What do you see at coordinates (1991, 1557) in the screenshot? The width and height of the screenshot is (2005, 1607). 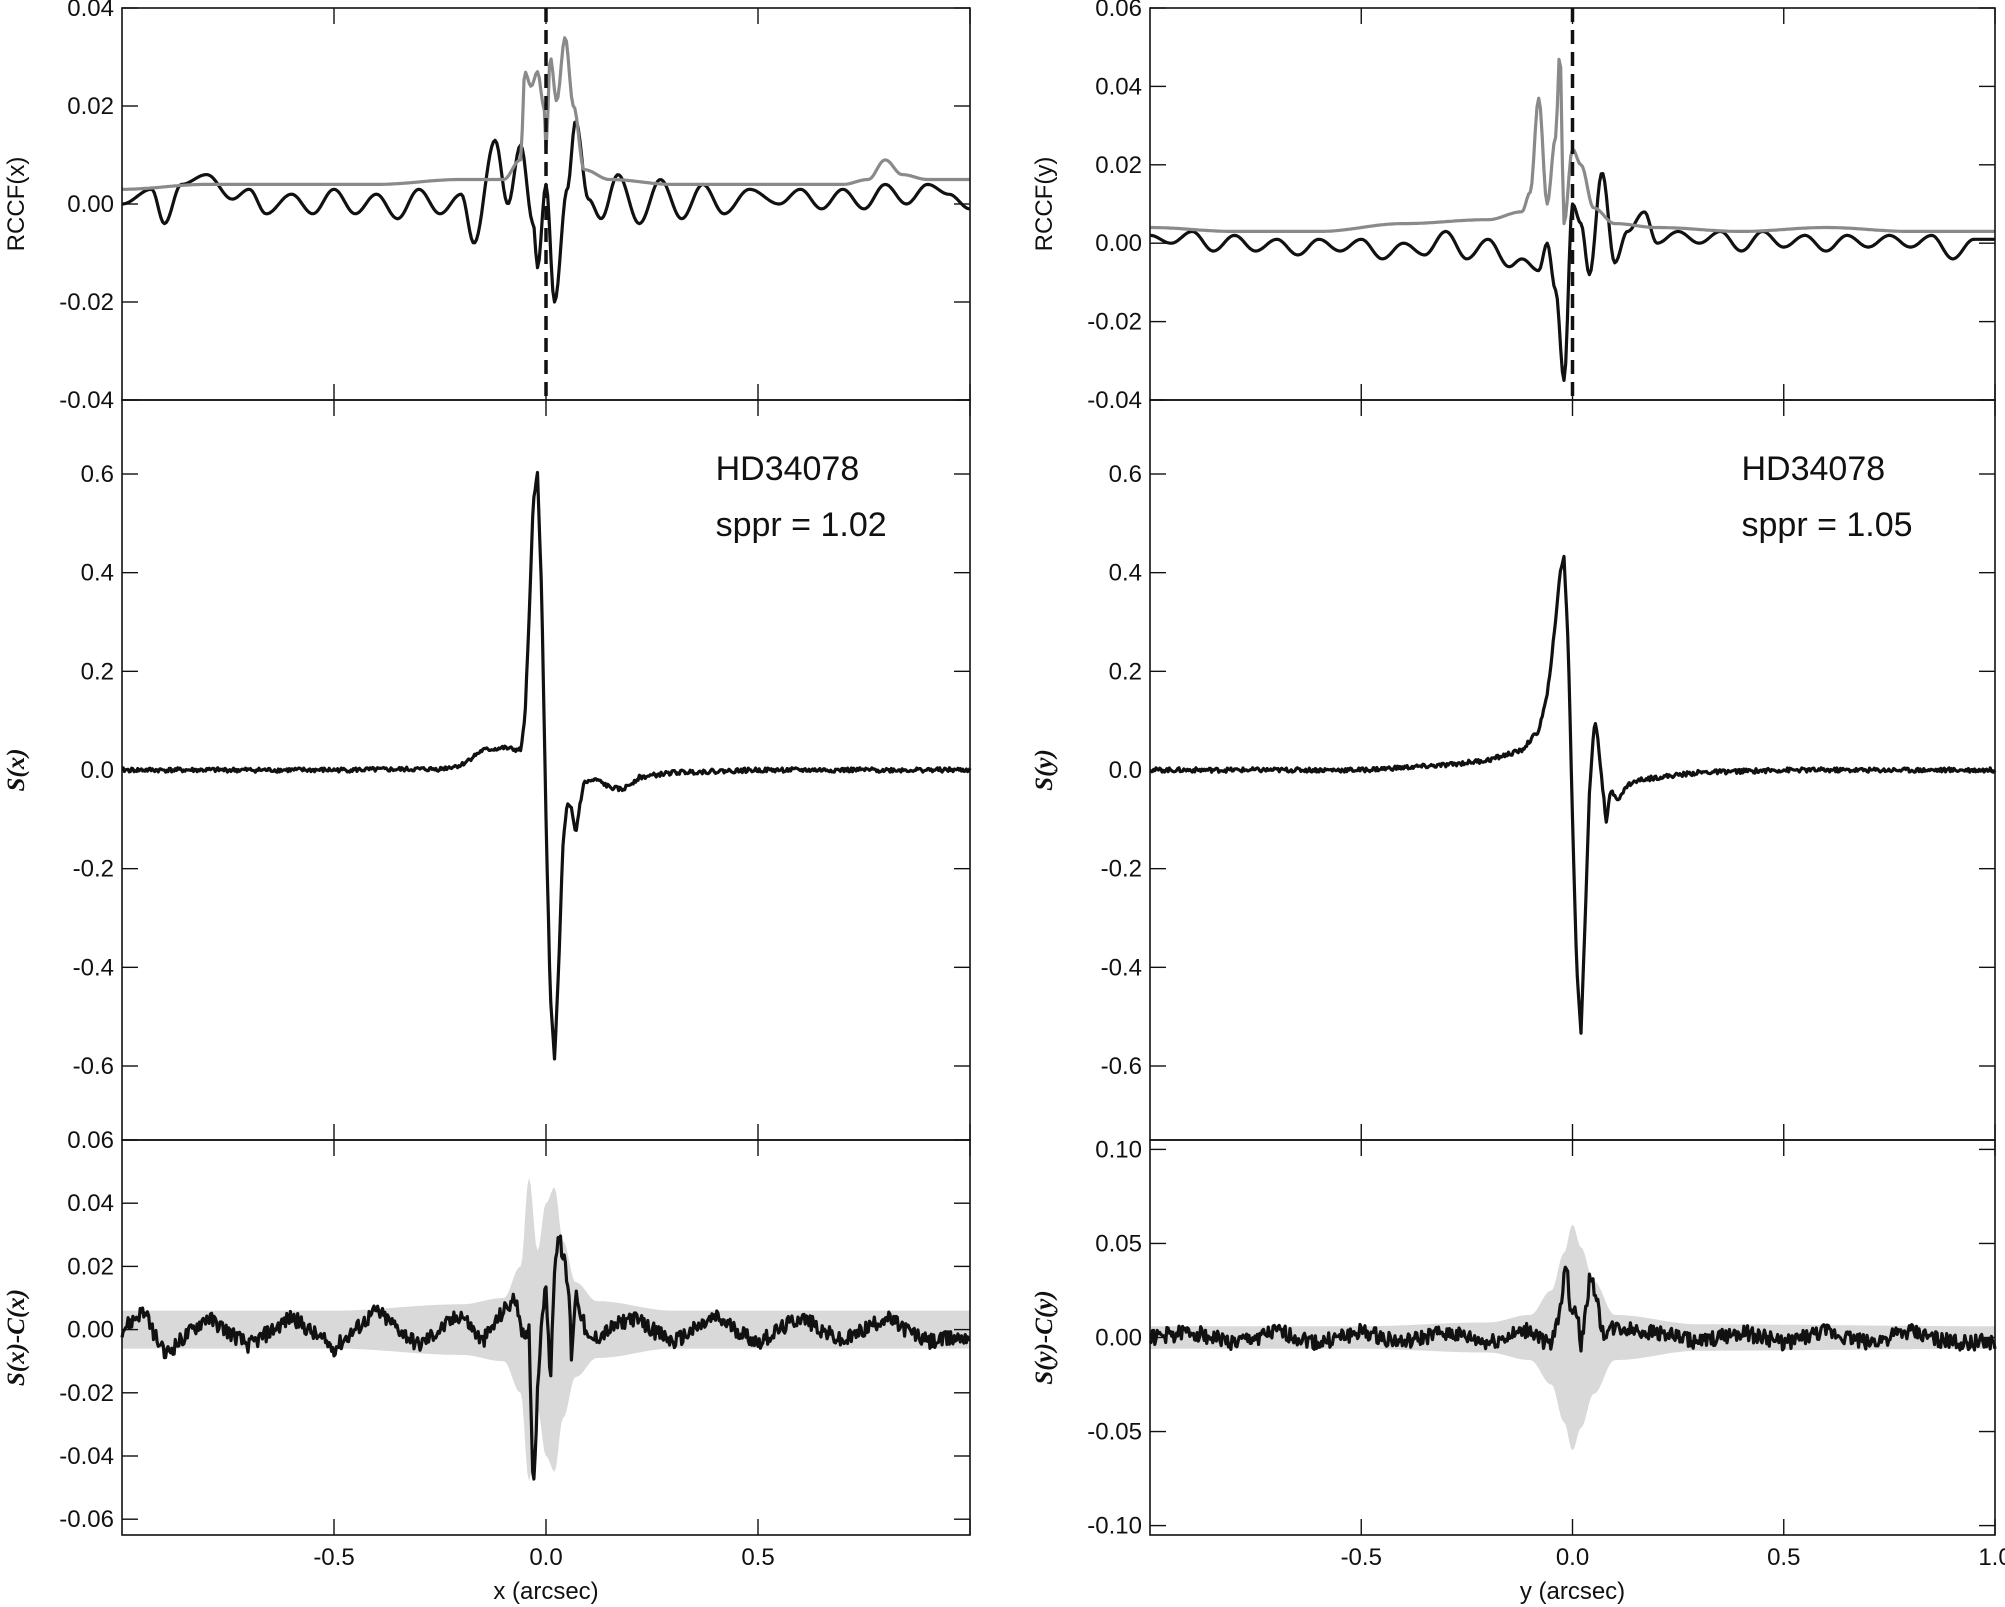 I see `x-tick-label-bottom-right-3: 1.0` at bounding box center [1991, 1557].